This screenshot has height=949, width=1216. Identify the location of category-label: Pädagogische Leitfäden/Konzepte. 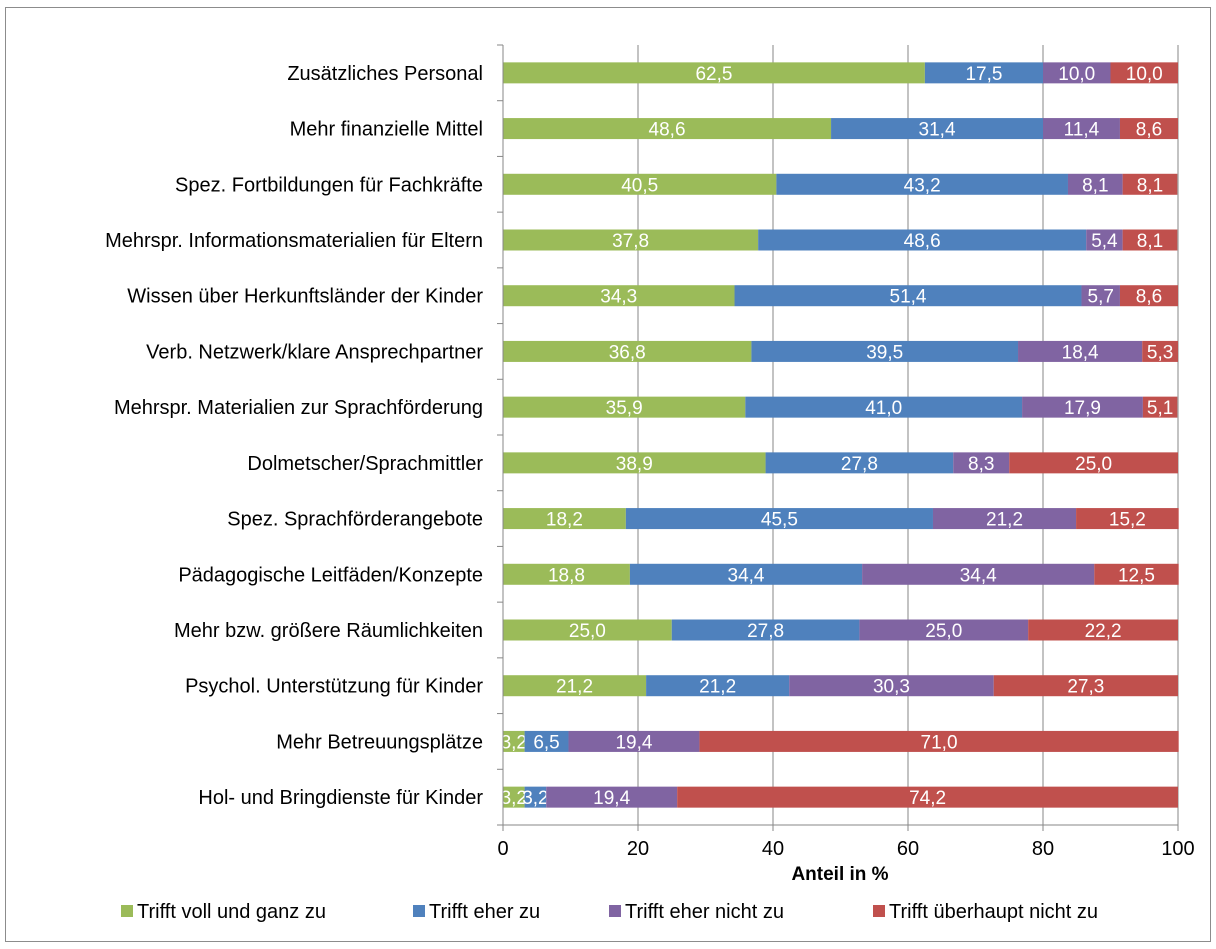
(330, 575).